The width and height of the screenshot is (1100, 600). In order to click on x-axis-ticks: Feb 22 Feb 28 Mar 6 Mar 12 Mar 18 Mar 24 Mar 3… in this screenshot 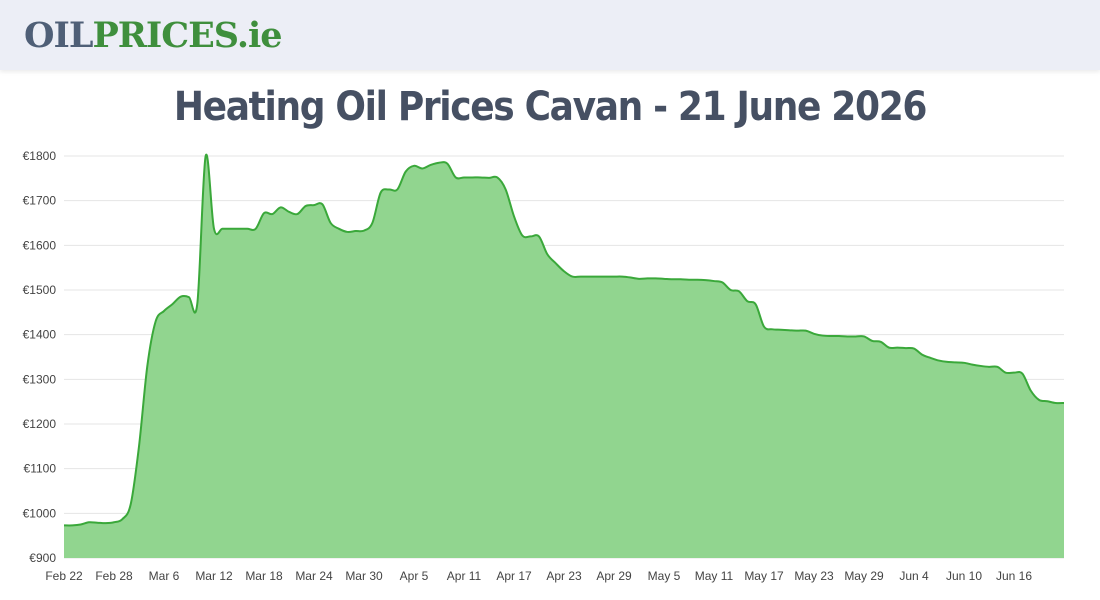, I will do `click(538, 576)`.